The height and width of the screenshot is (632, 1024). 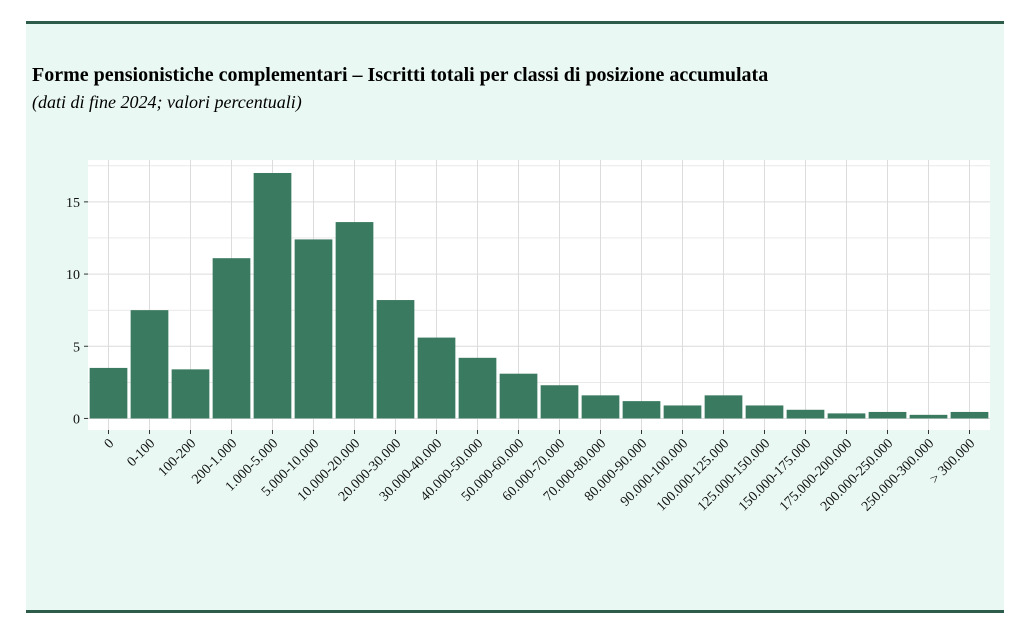 I want to click on y-tick-label: 10, so click(x=73, y=275).